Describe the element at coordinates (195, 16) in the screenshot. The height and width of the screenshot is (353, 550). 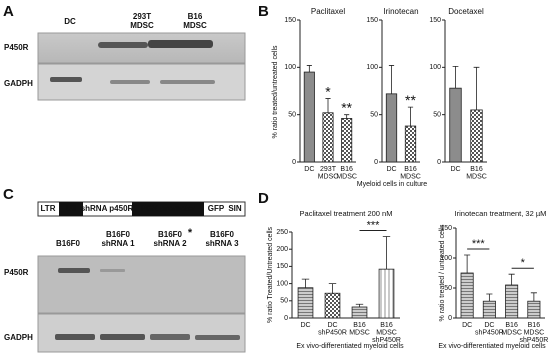
I see `lane-label: B16` at that location.